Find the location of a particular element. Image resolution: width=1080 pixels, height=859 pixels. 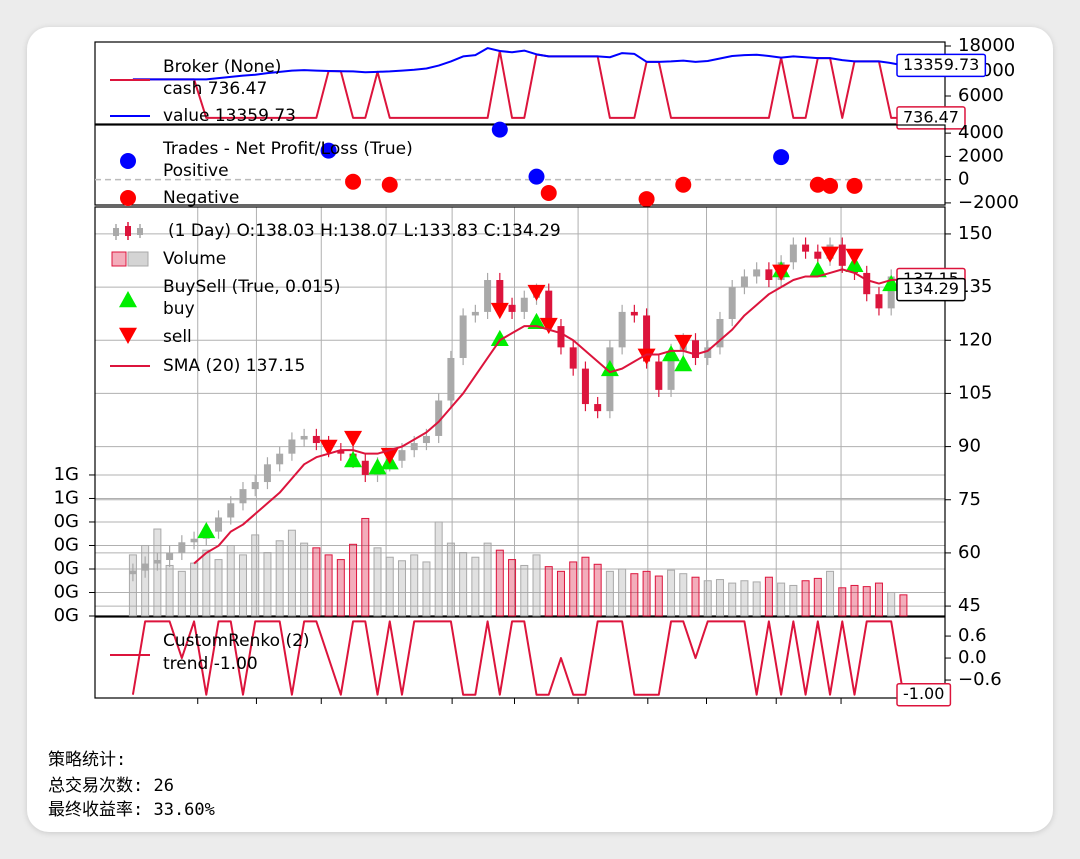

broker-line is located at coordinates (518, 64).